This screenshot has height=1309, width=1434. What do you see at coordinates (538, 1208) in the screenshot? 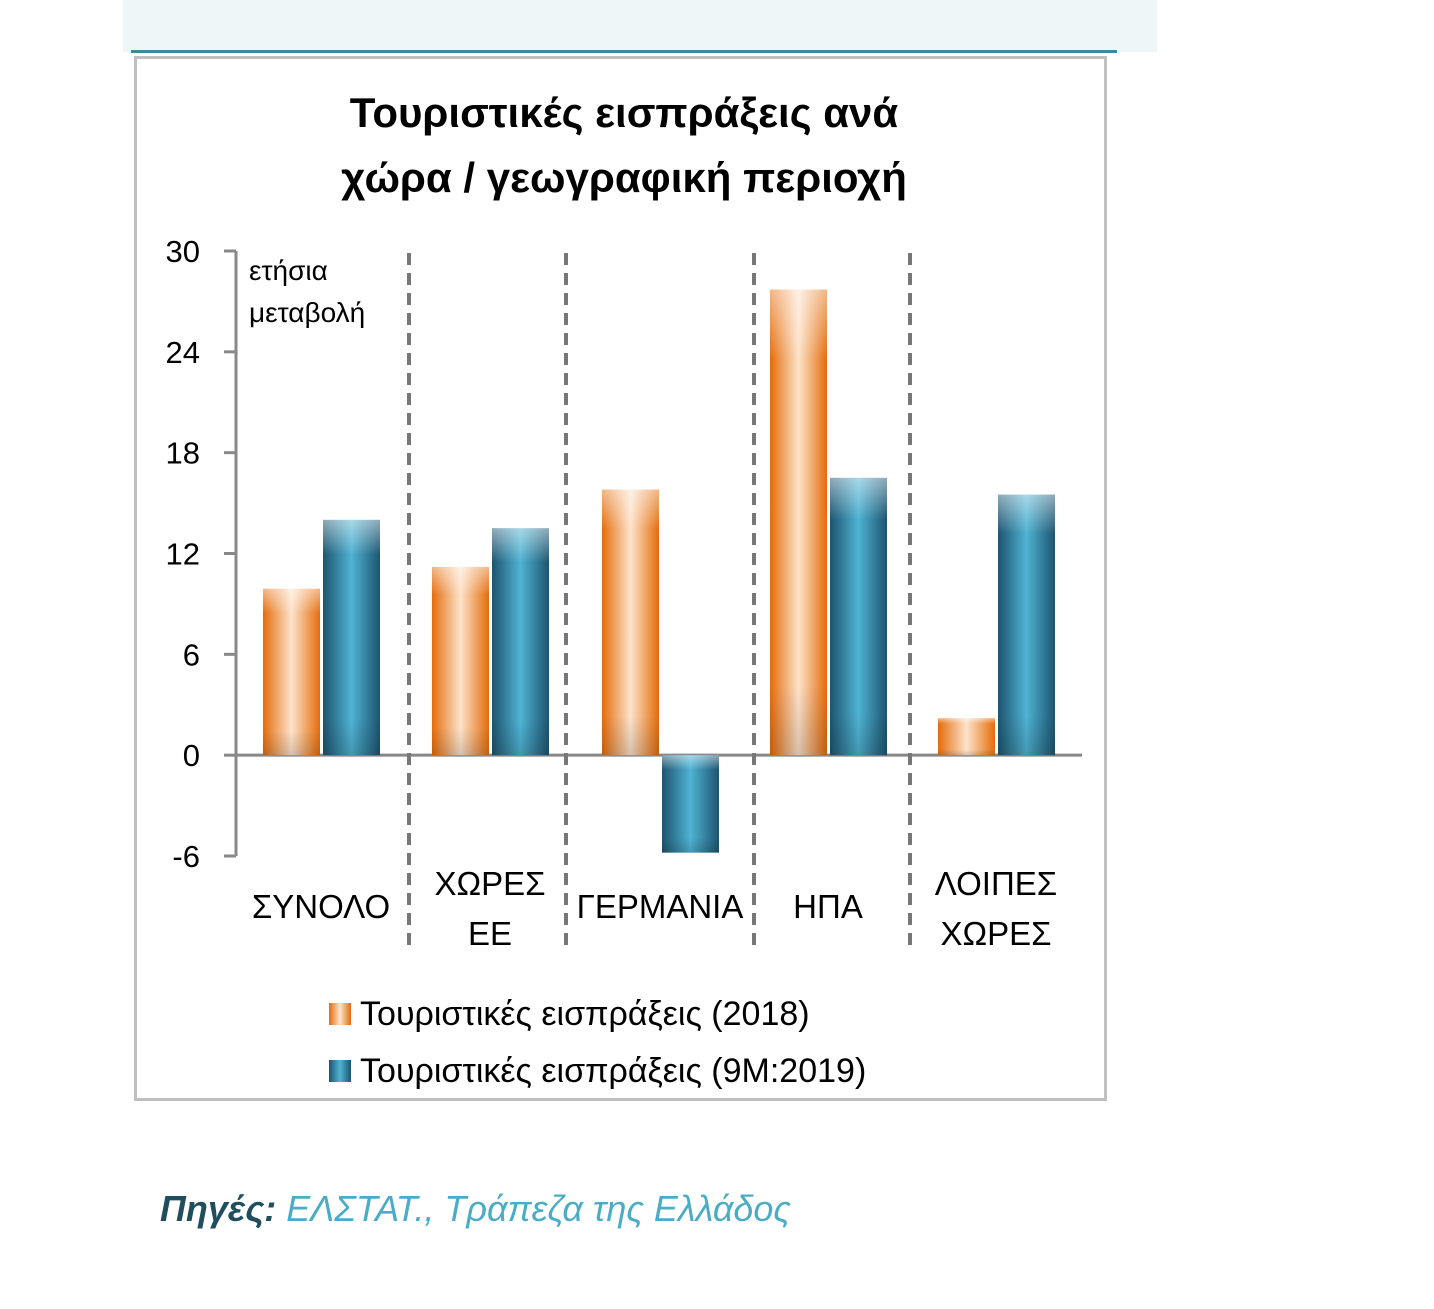
I see `source-text: ΕΛΣΤΑΤ., Τράπεζα της Ελλάδος` at bounding box center [538, 1208].